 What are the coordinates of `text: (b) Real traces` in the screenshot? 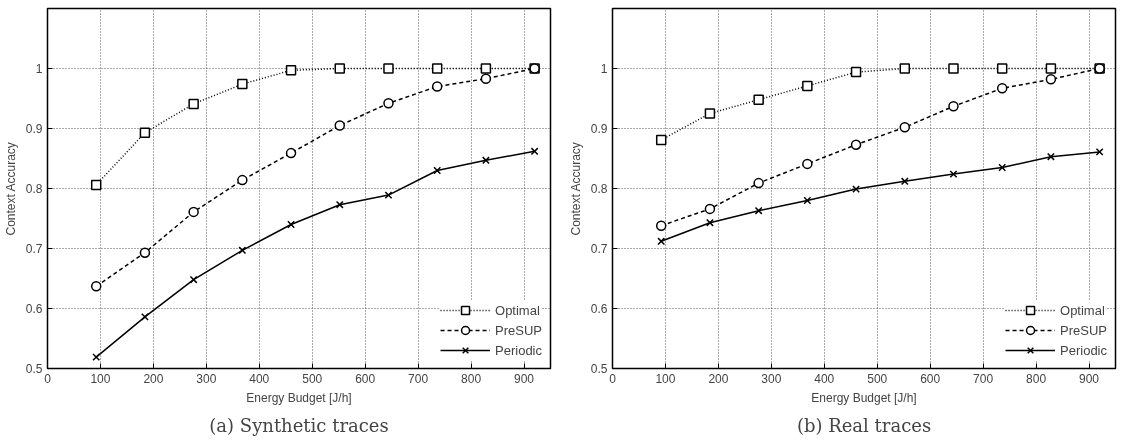 It's located at (864, 425).